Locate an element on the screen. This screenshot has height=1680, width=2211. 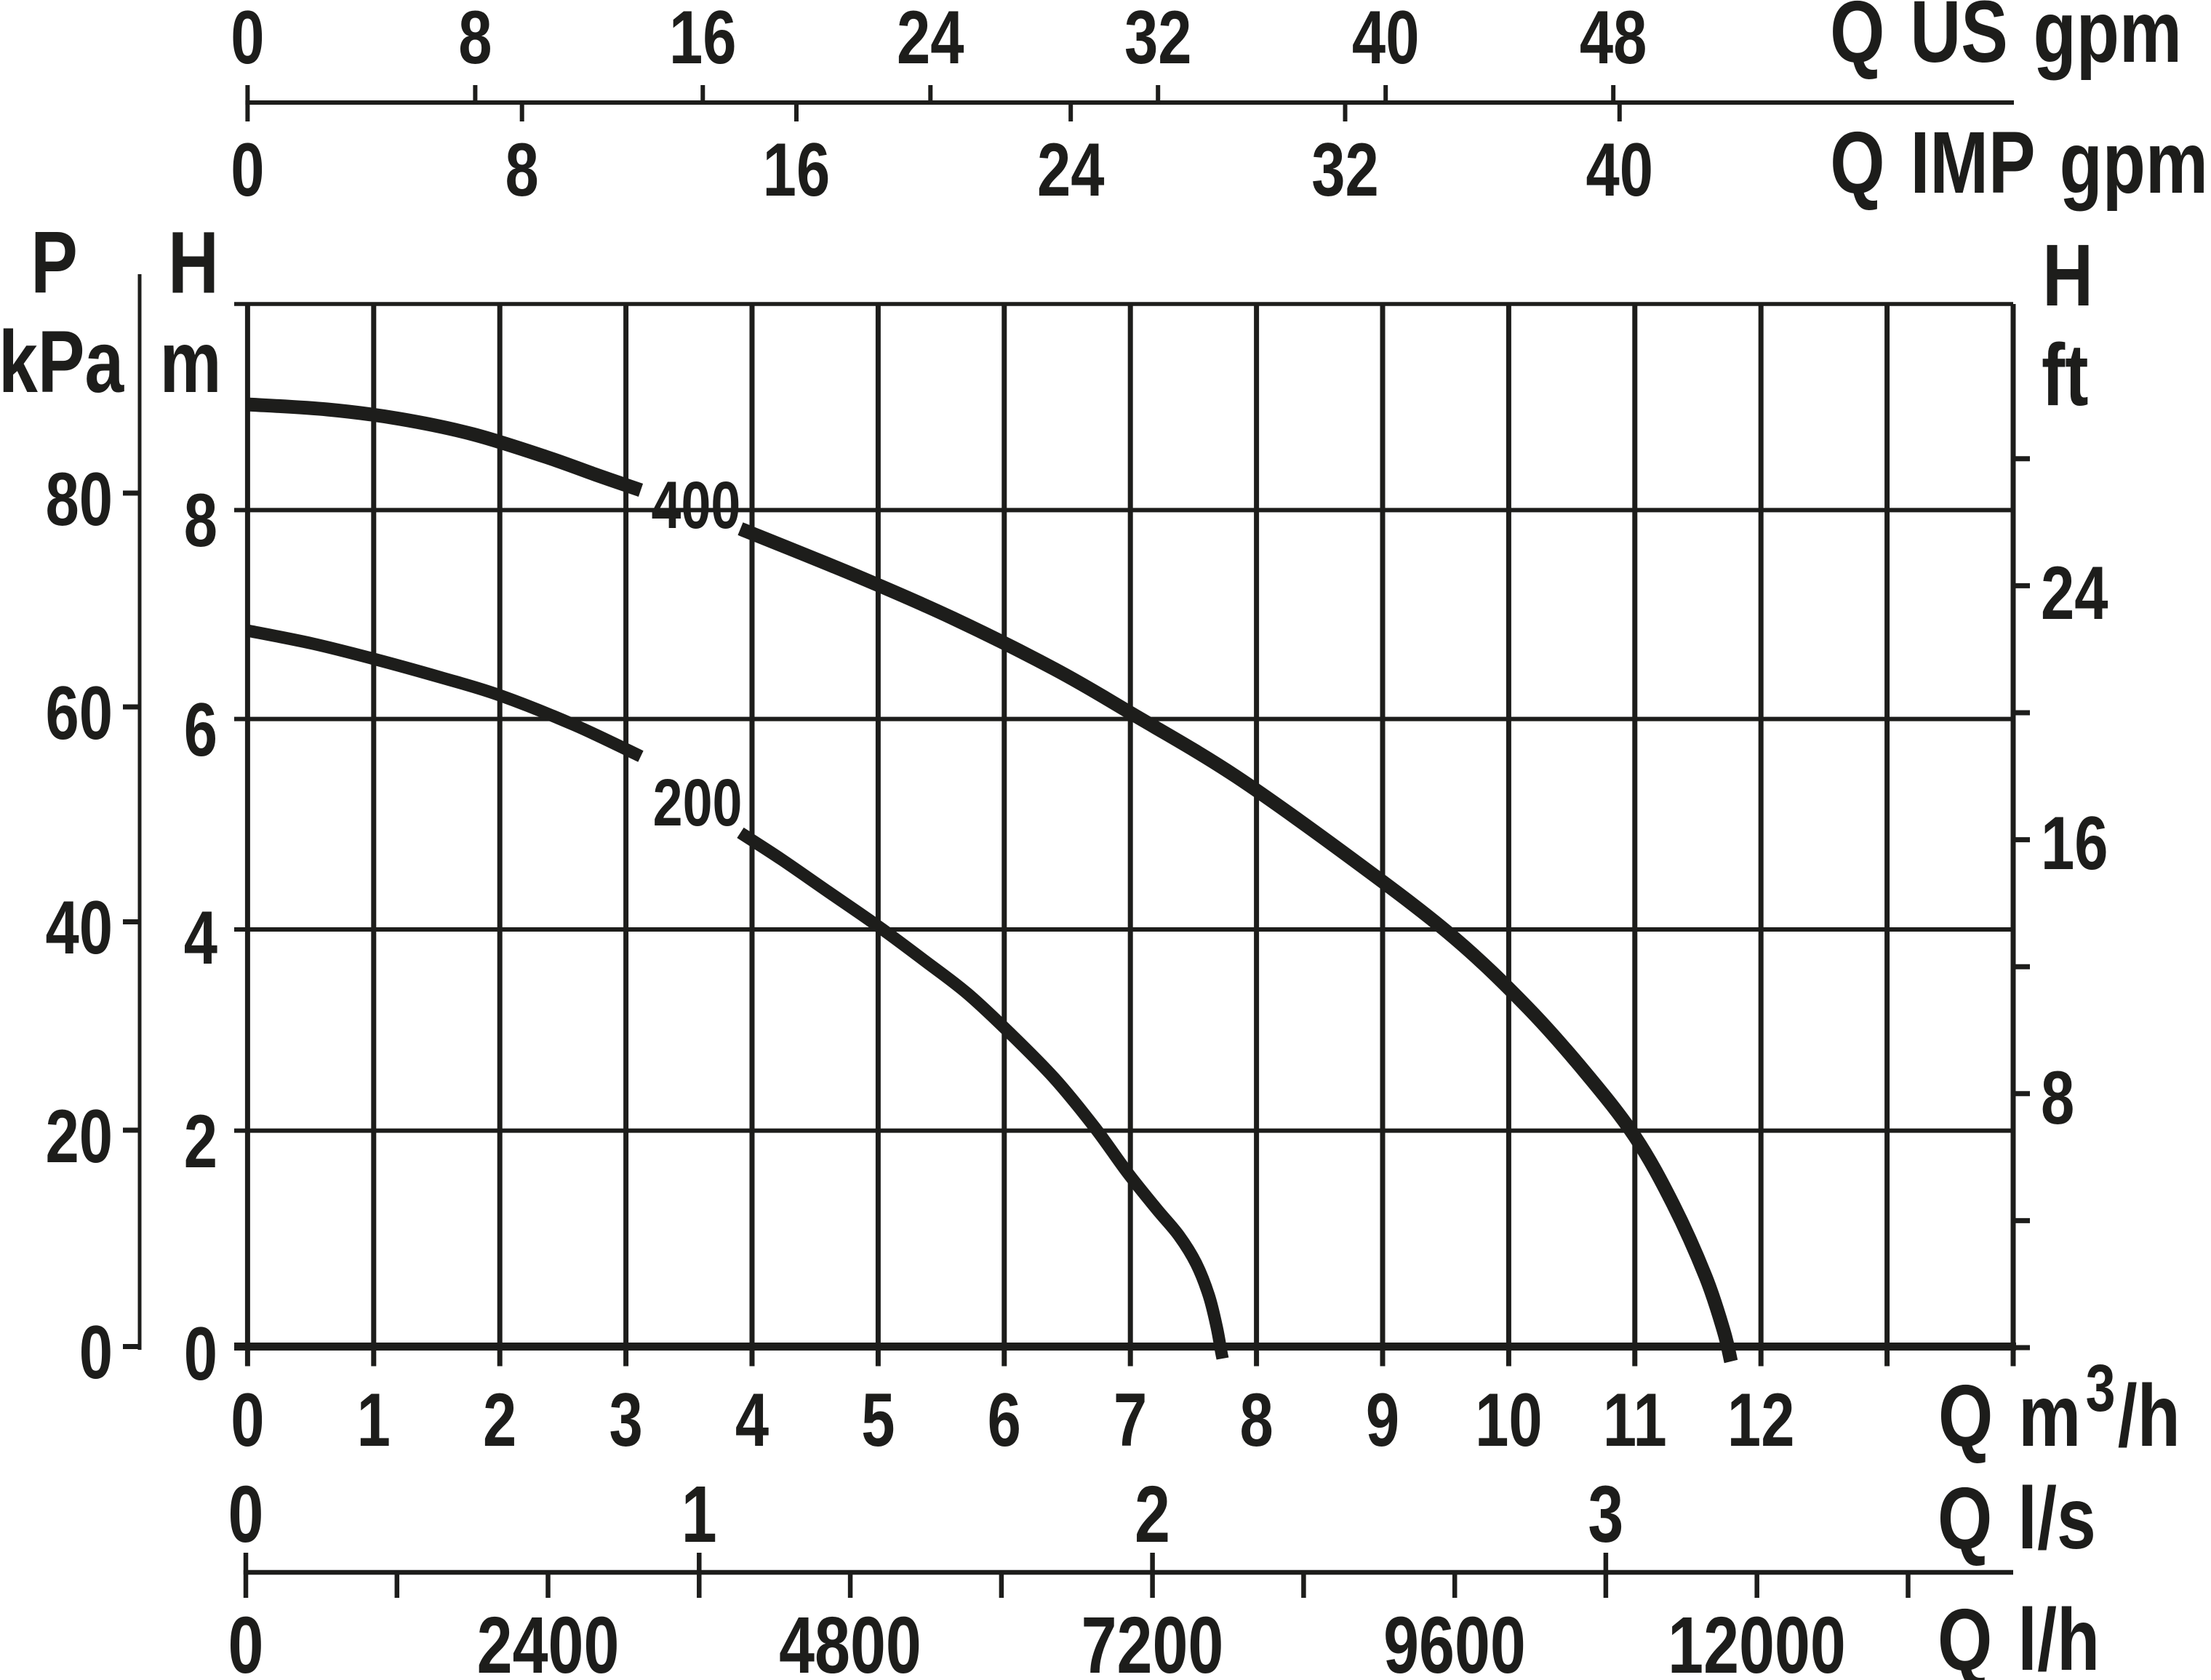
svg-text: 9 is located at coordinates (1382, 1419).